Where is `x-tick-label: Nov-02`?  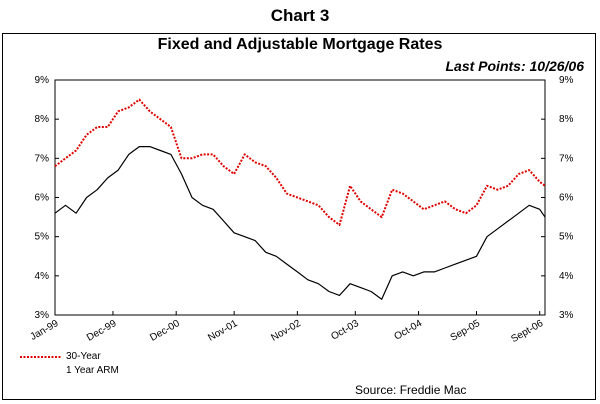
x-tick-label: Nov-02 is located at coordinates (286, 331).